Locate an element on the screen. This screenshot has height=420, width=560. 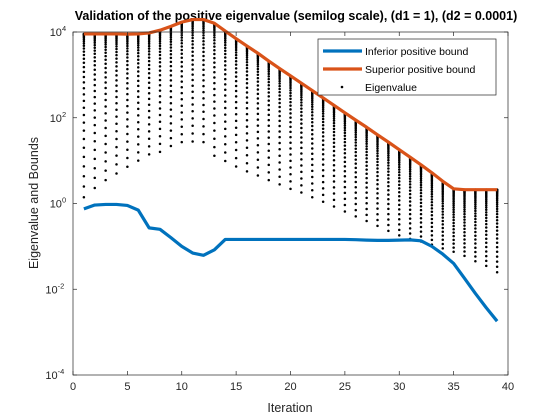
x-tick-label: 30 is located at coordinates (399, 387).